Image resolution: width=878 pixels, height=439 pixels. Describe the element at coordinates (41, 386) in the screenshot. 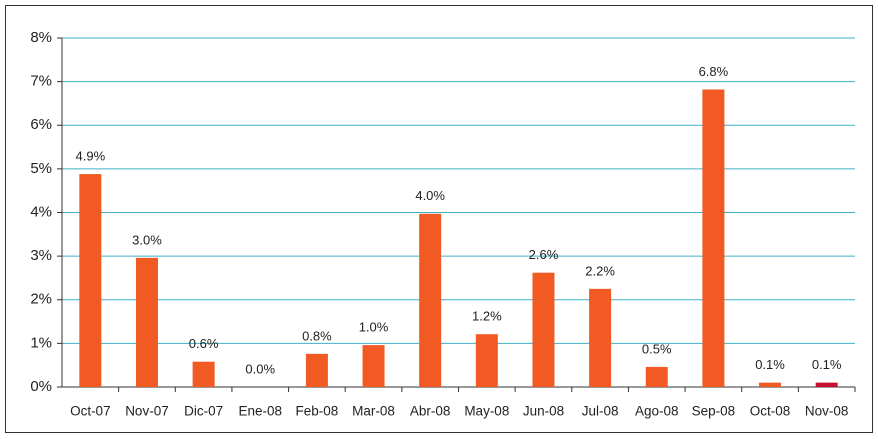

I see `y-tick-label: 0%` at that location.